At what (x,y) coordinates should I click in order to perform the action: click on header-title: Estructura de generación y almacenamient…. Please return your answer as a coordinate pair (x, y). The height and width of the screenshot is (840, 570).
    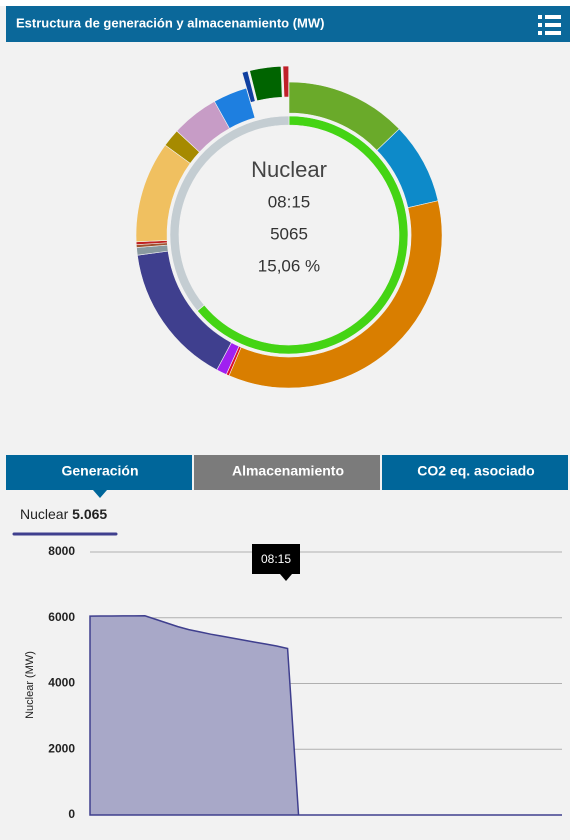
    Looking at the image, I should click on (170, 22).